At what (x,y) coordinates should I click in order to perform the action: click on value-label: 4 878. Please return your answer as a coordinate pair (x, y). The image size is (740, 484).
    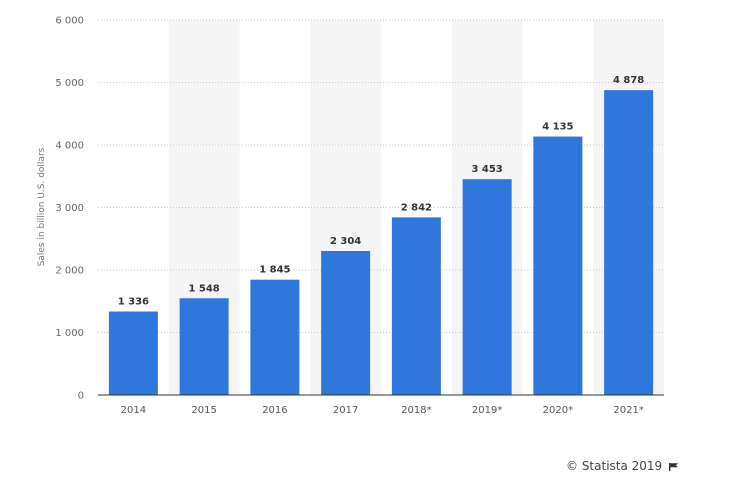
    Looking at the image, I should click on (628, 80).